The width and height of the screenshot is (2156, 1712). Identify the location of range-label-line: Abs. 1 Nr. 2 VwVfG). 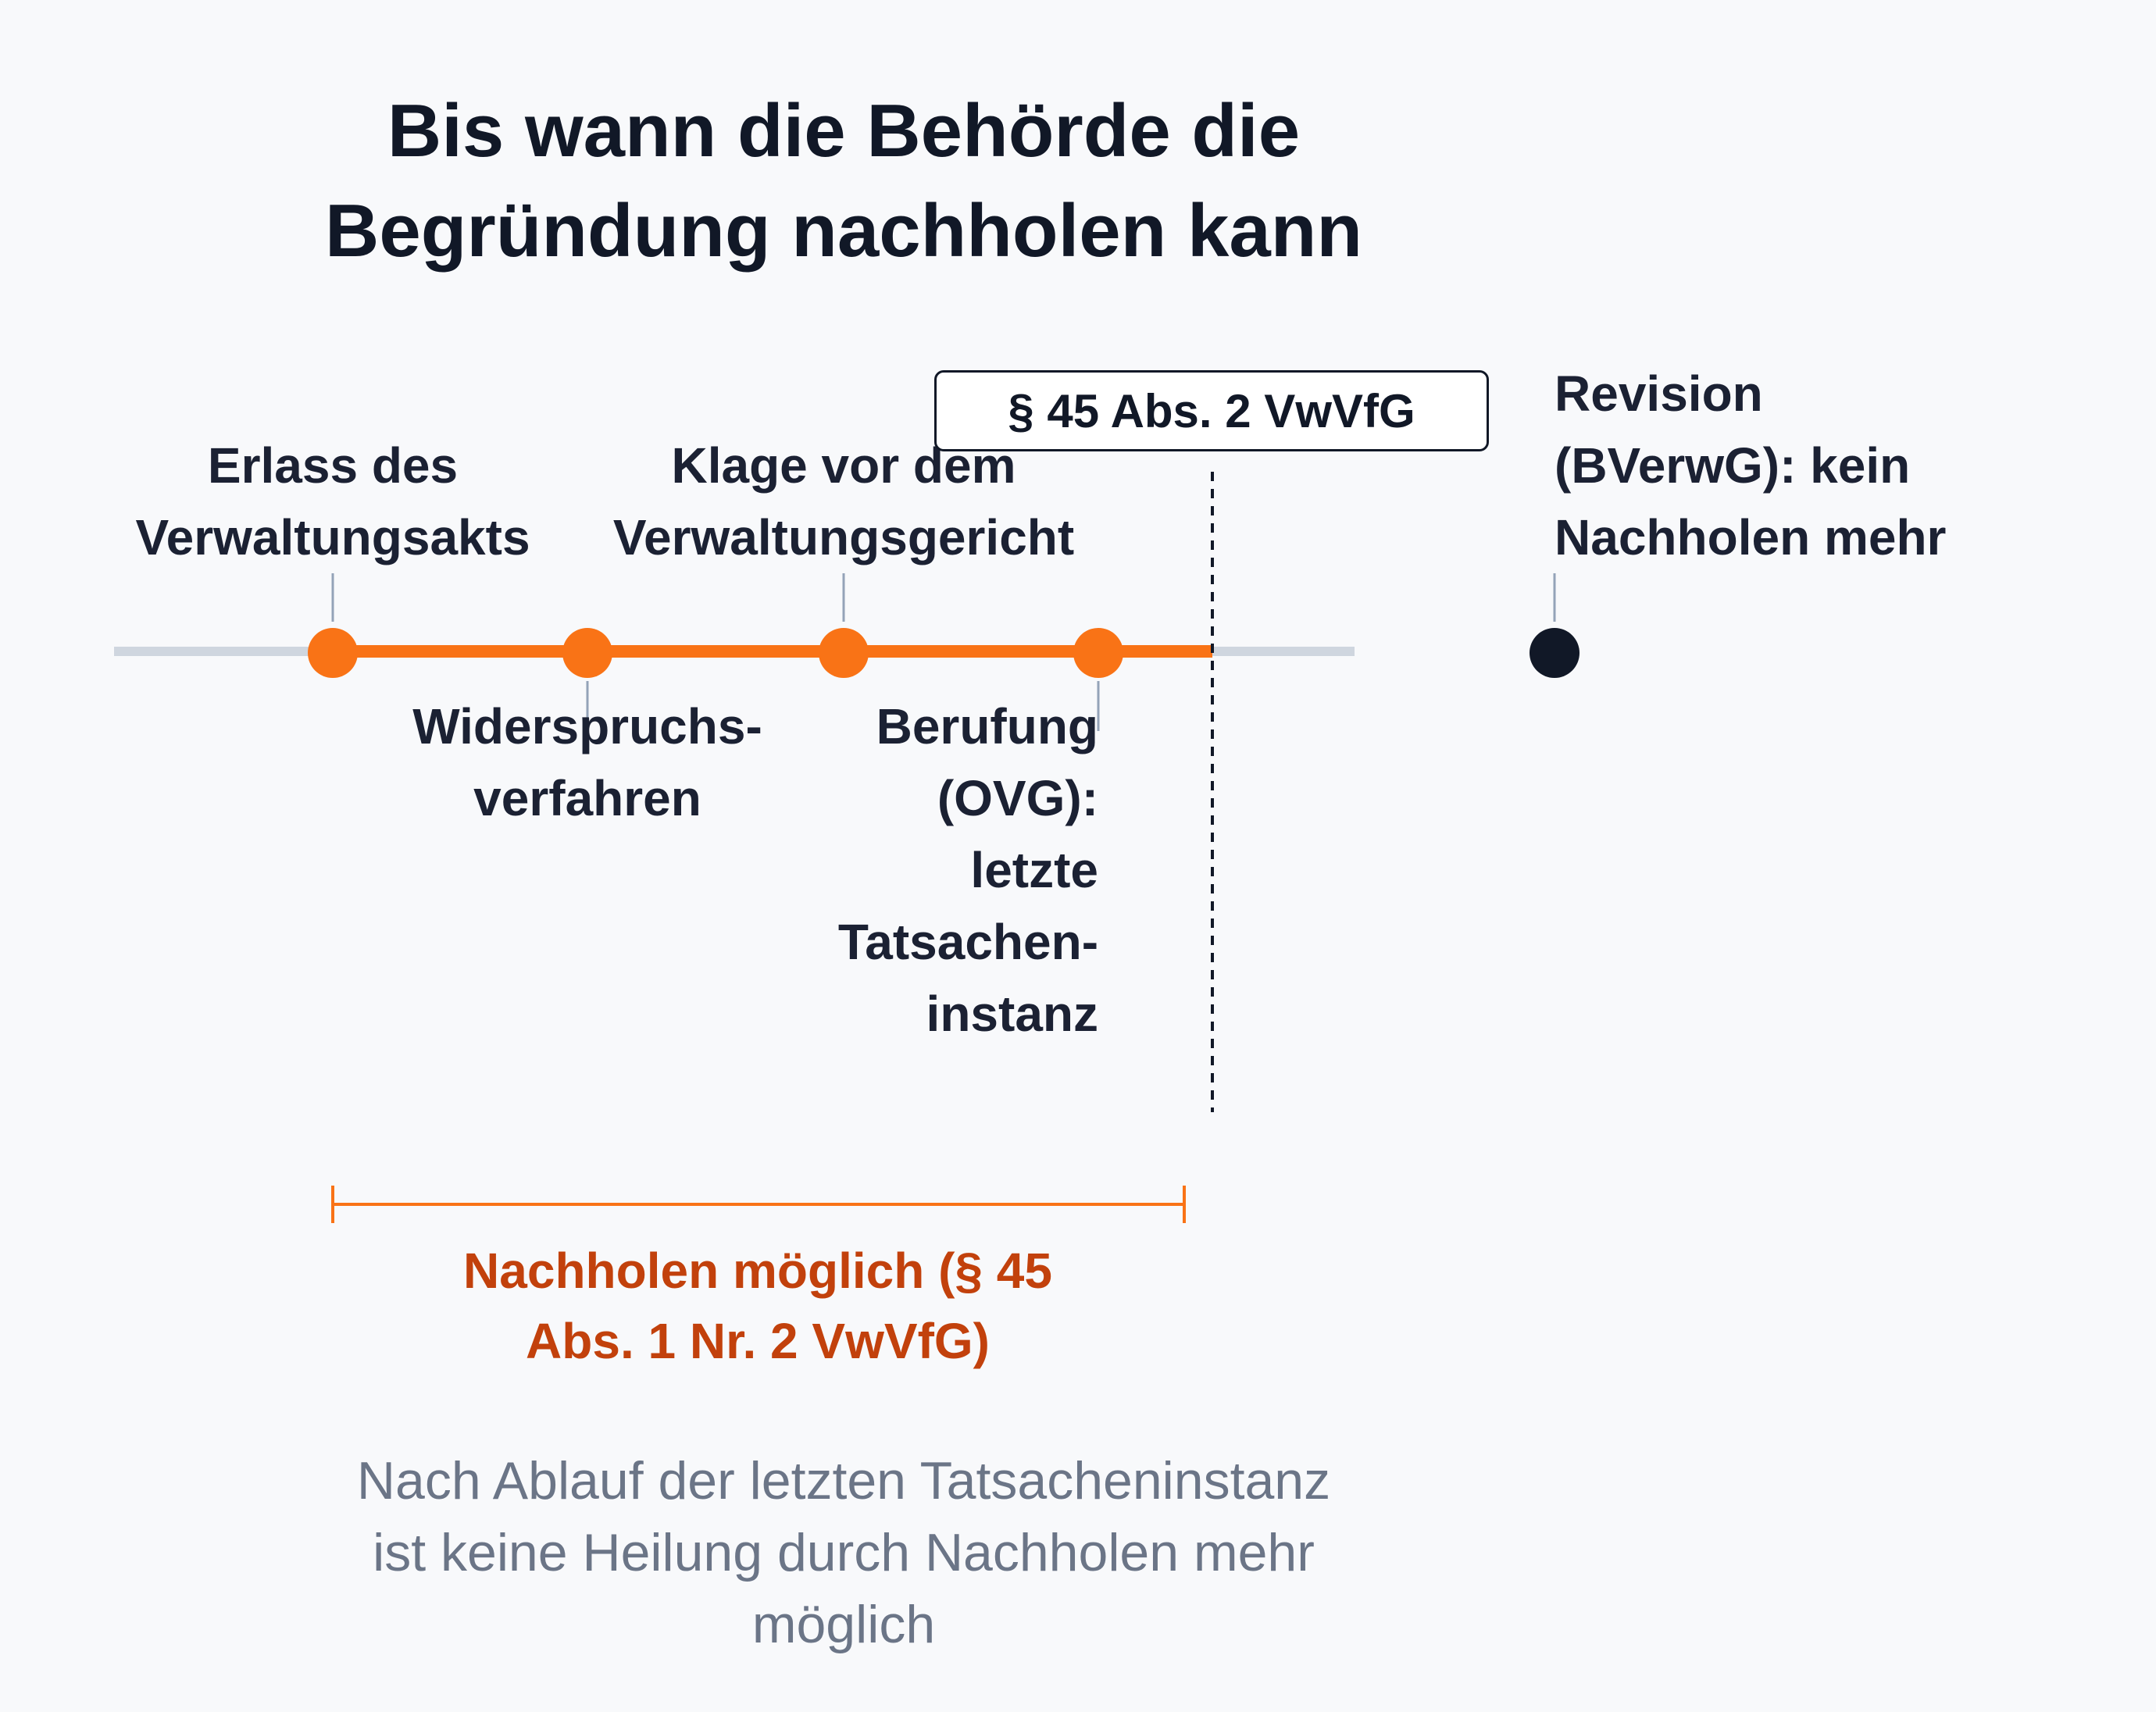
(758, 1341).